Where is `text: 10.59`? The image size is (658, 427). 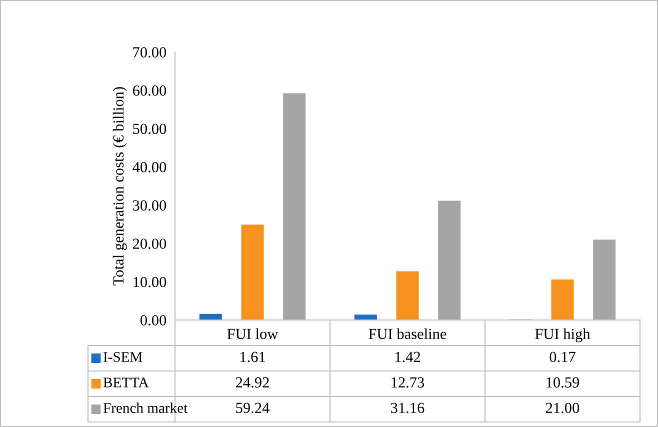 text: 10.59 is located at coordinates (563, 382).